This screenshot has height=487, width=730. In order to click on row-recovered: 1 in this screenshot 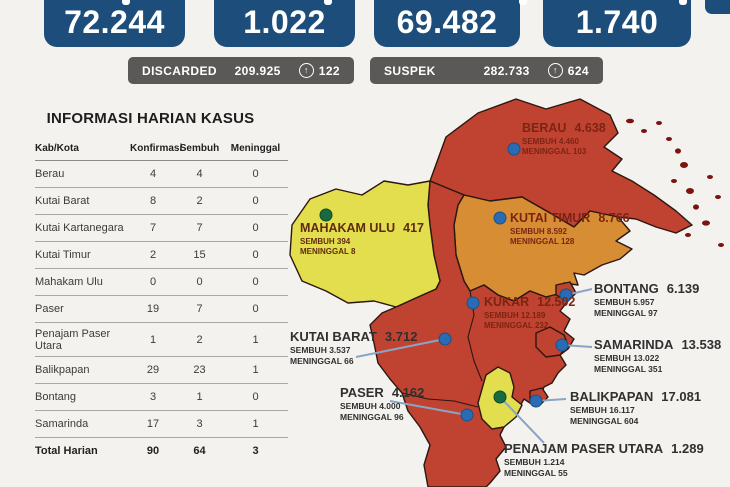, I will do `click(199, 397)`.